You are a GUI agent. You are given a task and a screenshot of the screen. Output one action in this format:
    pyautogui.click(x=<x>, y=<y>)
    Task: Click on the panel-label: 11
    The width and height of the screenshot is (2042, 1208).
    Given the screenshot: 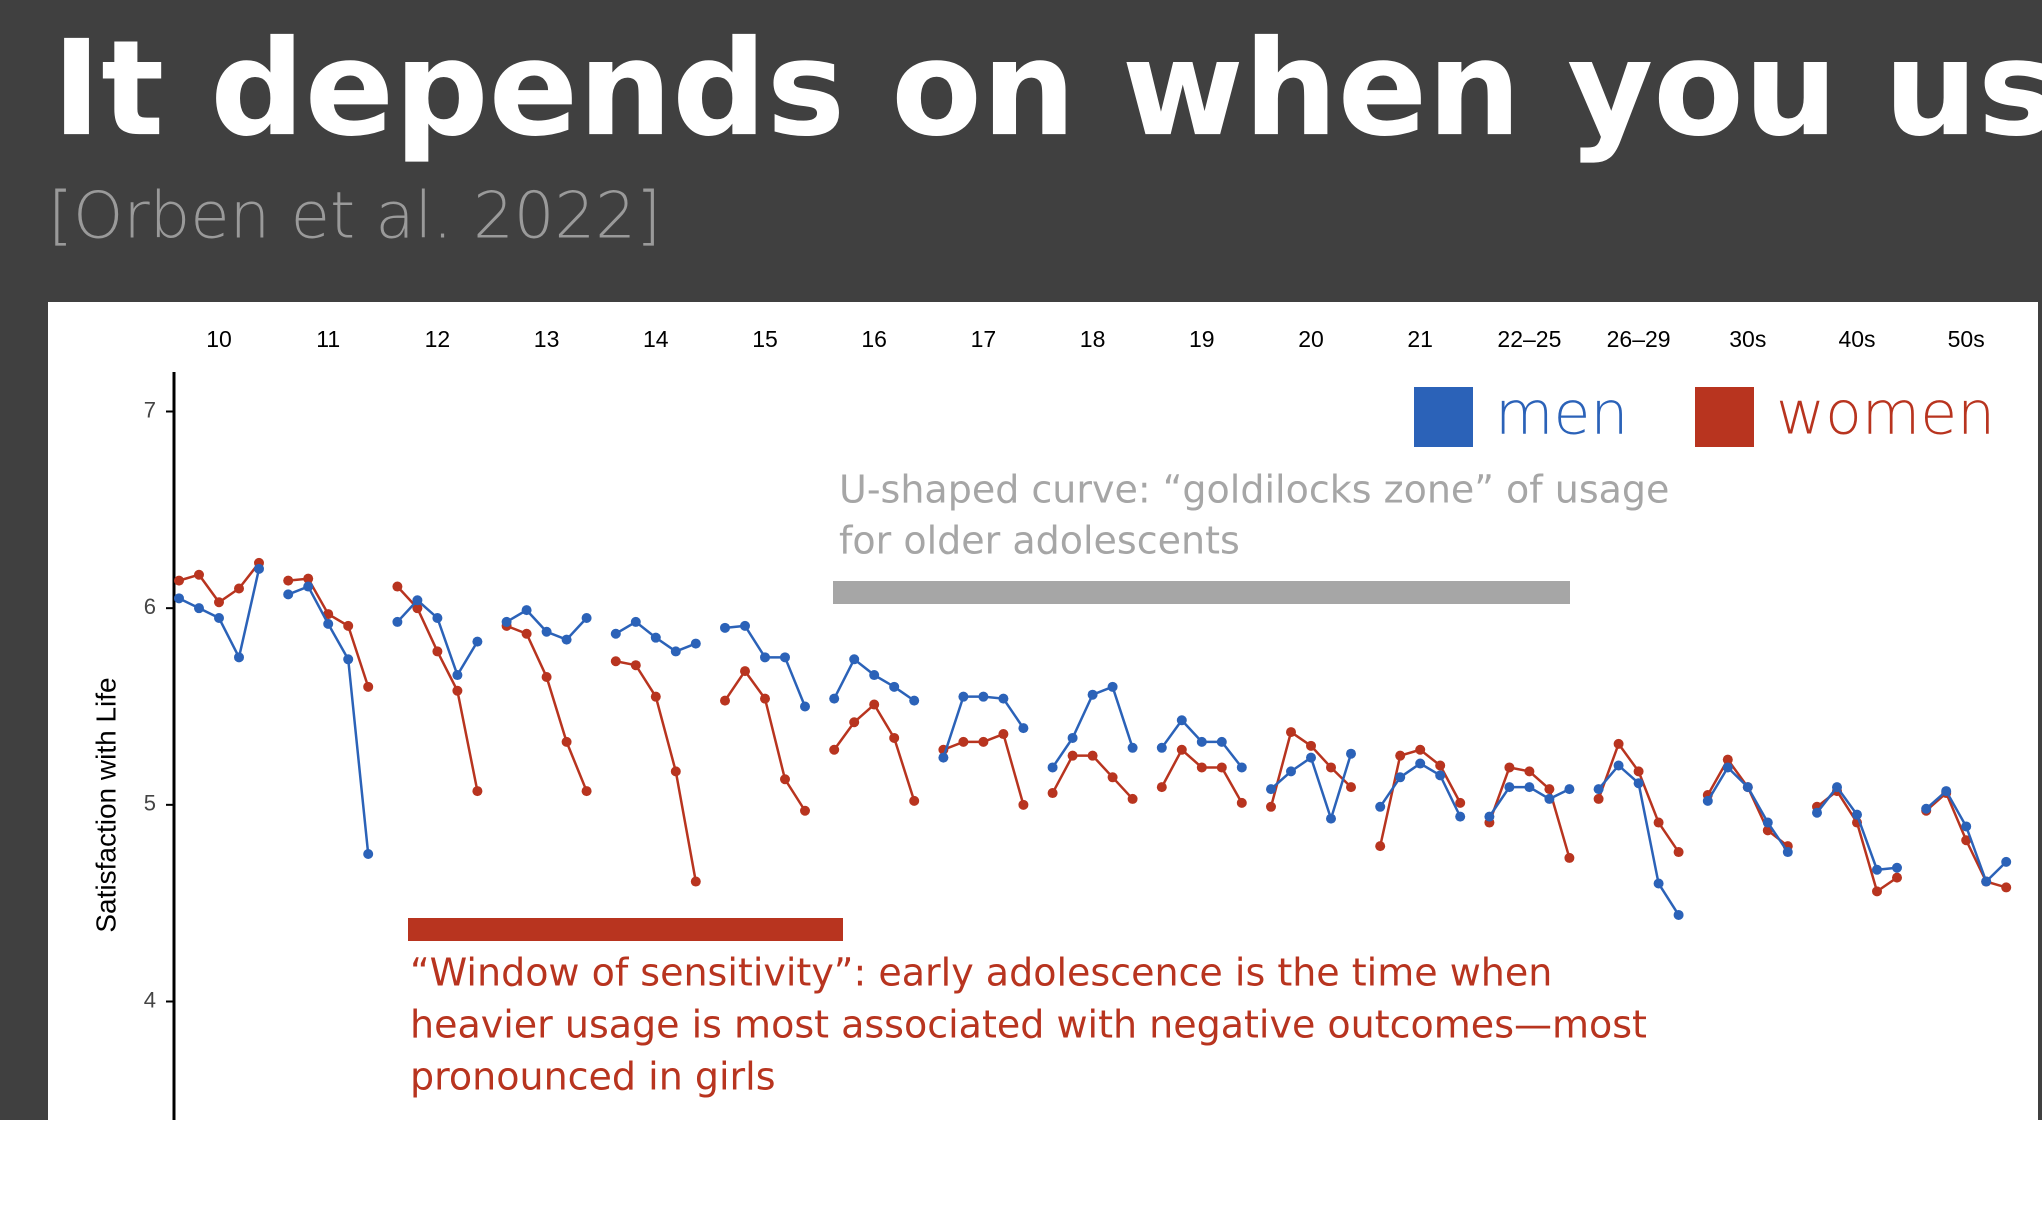 What is the action you would take?
    pyautogui.click(x=328, y=339)
    